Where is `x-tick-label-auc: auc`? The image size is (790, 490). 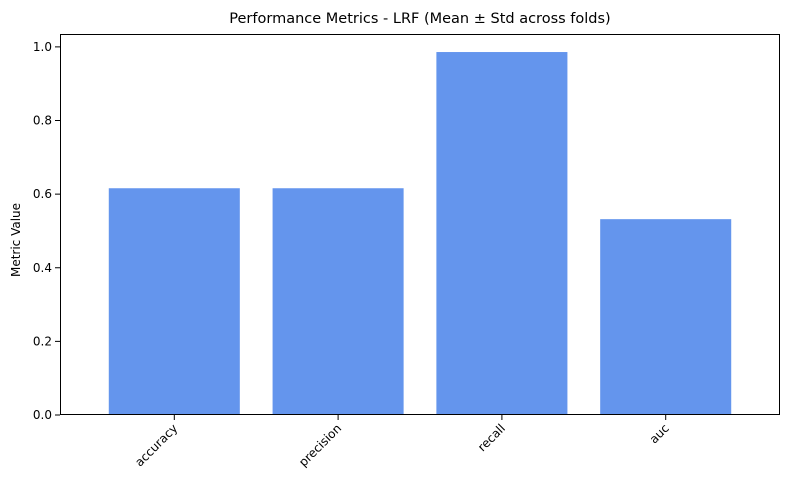
x-tick-label-auc: auc is located at coordinates (659, 433).